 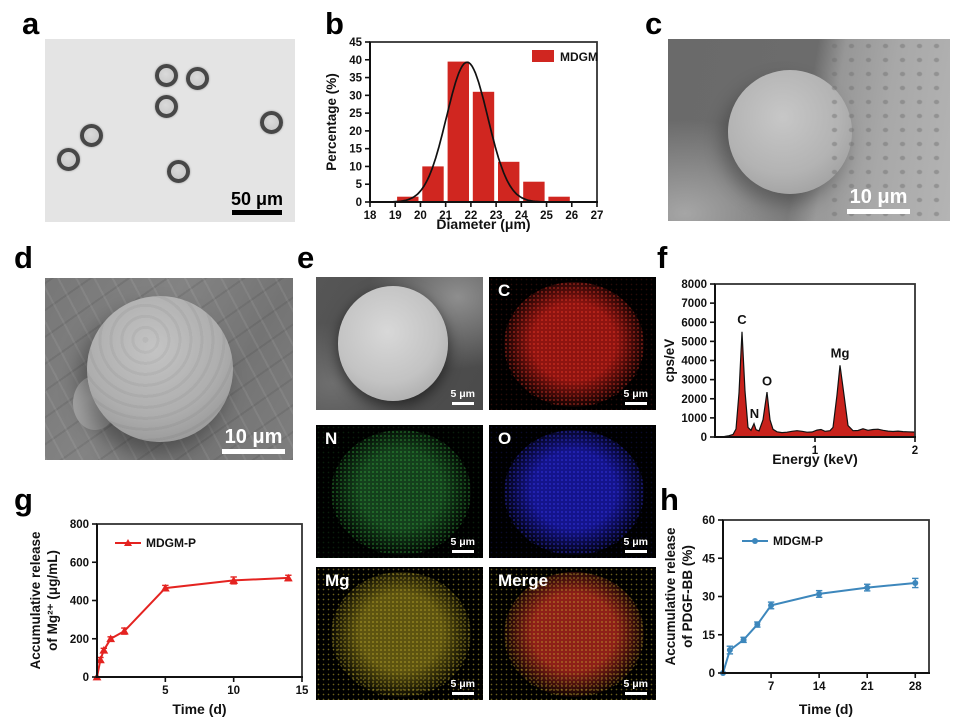 I want to click on eds-map-oxygen: O 5 μm, so click(x=572, y=491).